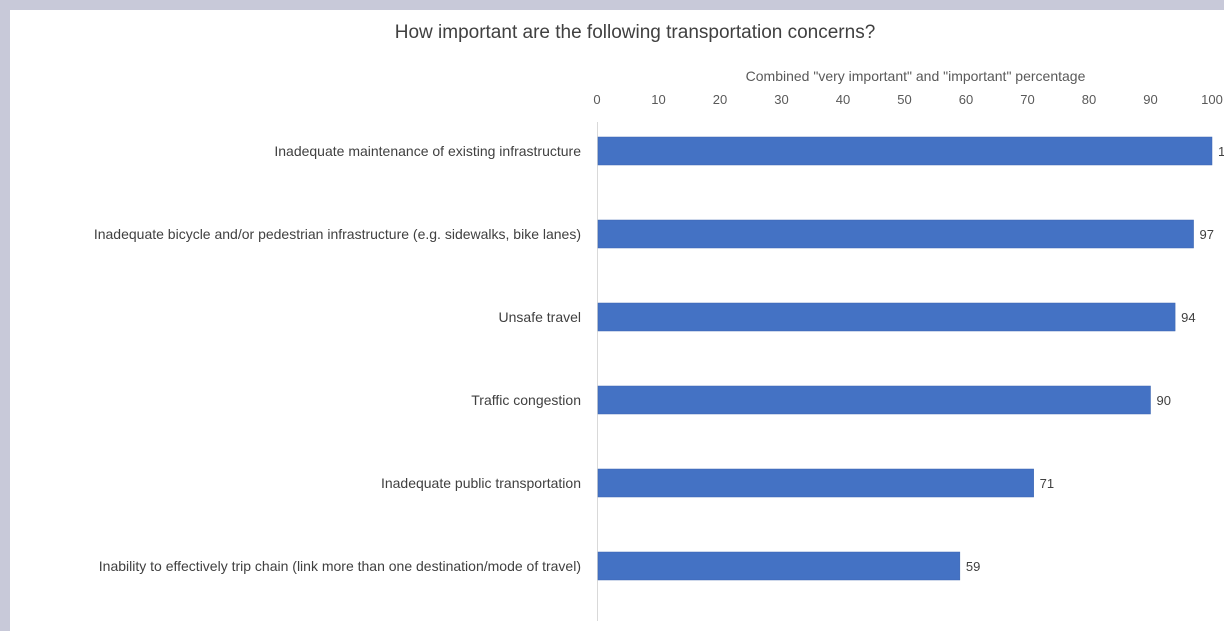  Describe the element at coordinates (658, 99) in the screenshot. I see `x-tick-label: 10` at that location.